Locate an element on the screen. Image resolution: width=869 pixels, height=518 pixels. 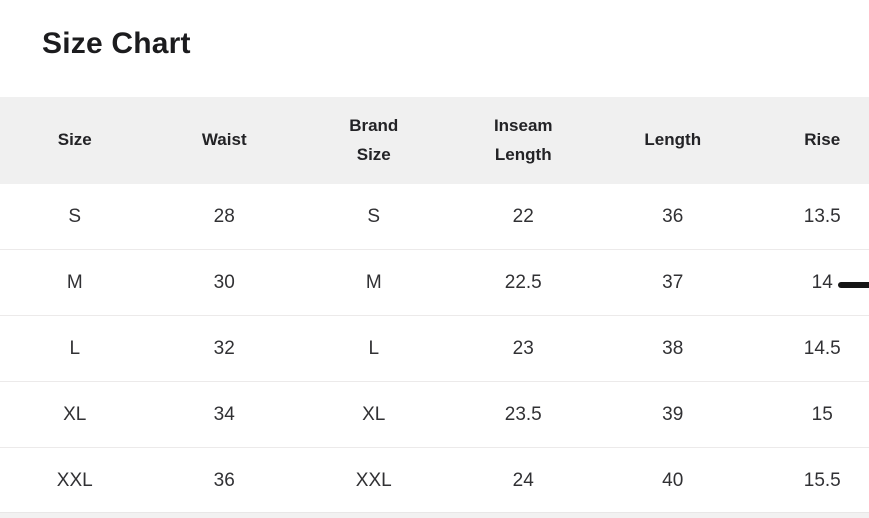
cell-waist: 28 is located at coordinates (224, 216).